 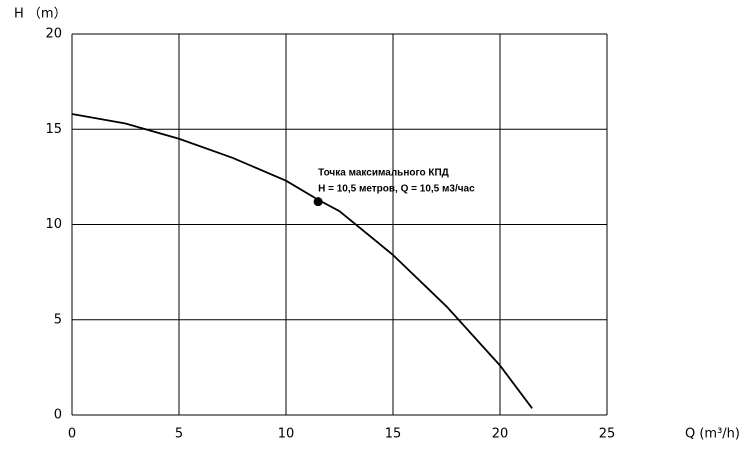 I want to click on y-tick-label: 20, so click(x=53, y=34).